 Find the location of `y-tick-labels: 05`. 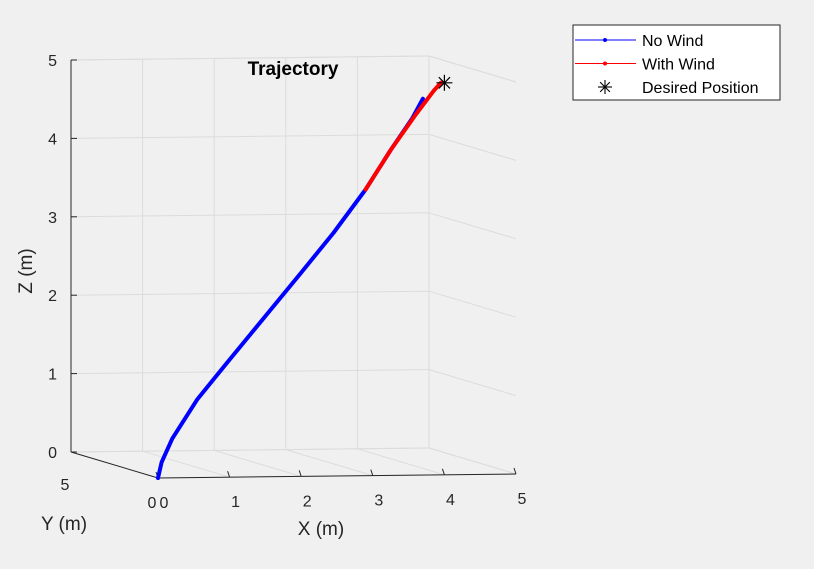

y-tick-labels: 05 is located at coordinates (109, 494).